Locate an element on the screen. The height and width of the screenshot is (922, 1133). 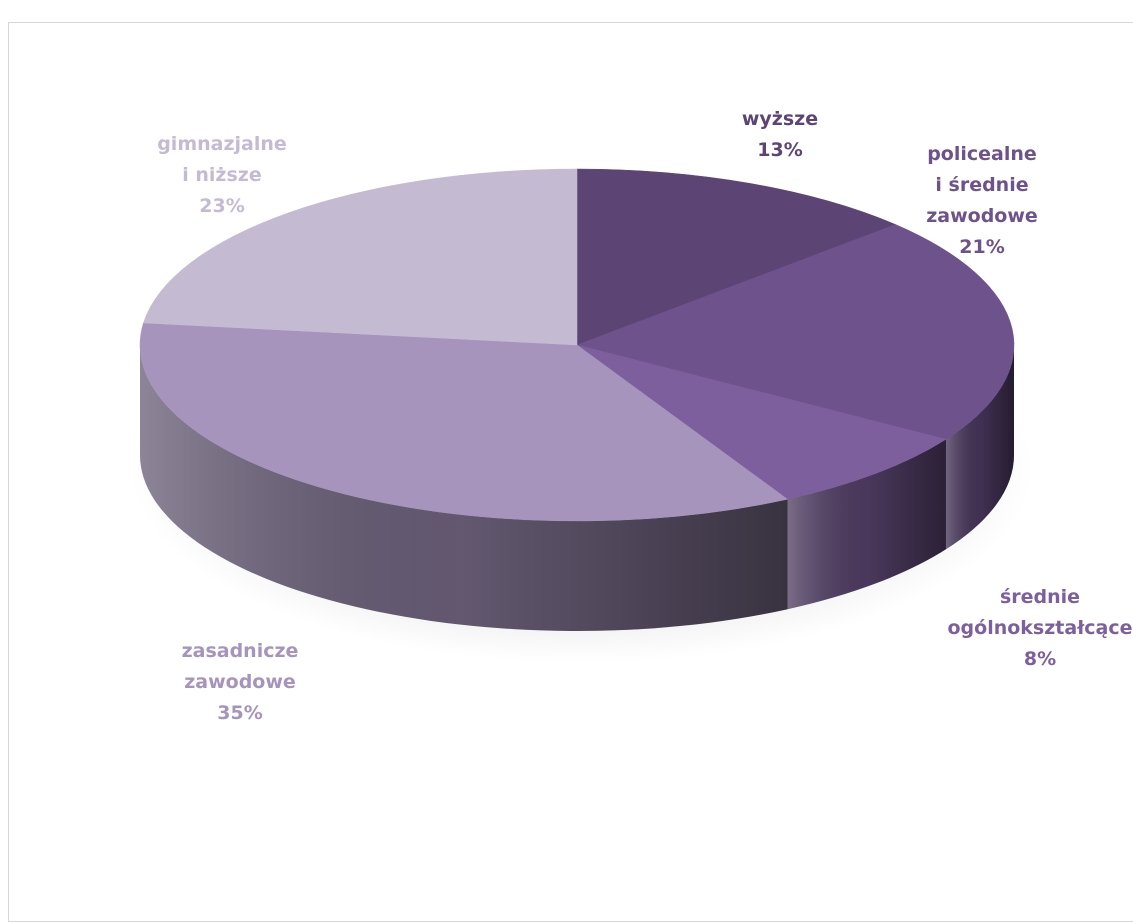
slice-label-1: policealne i średnie zawodowe 21% is located at coordinates (982, 200).